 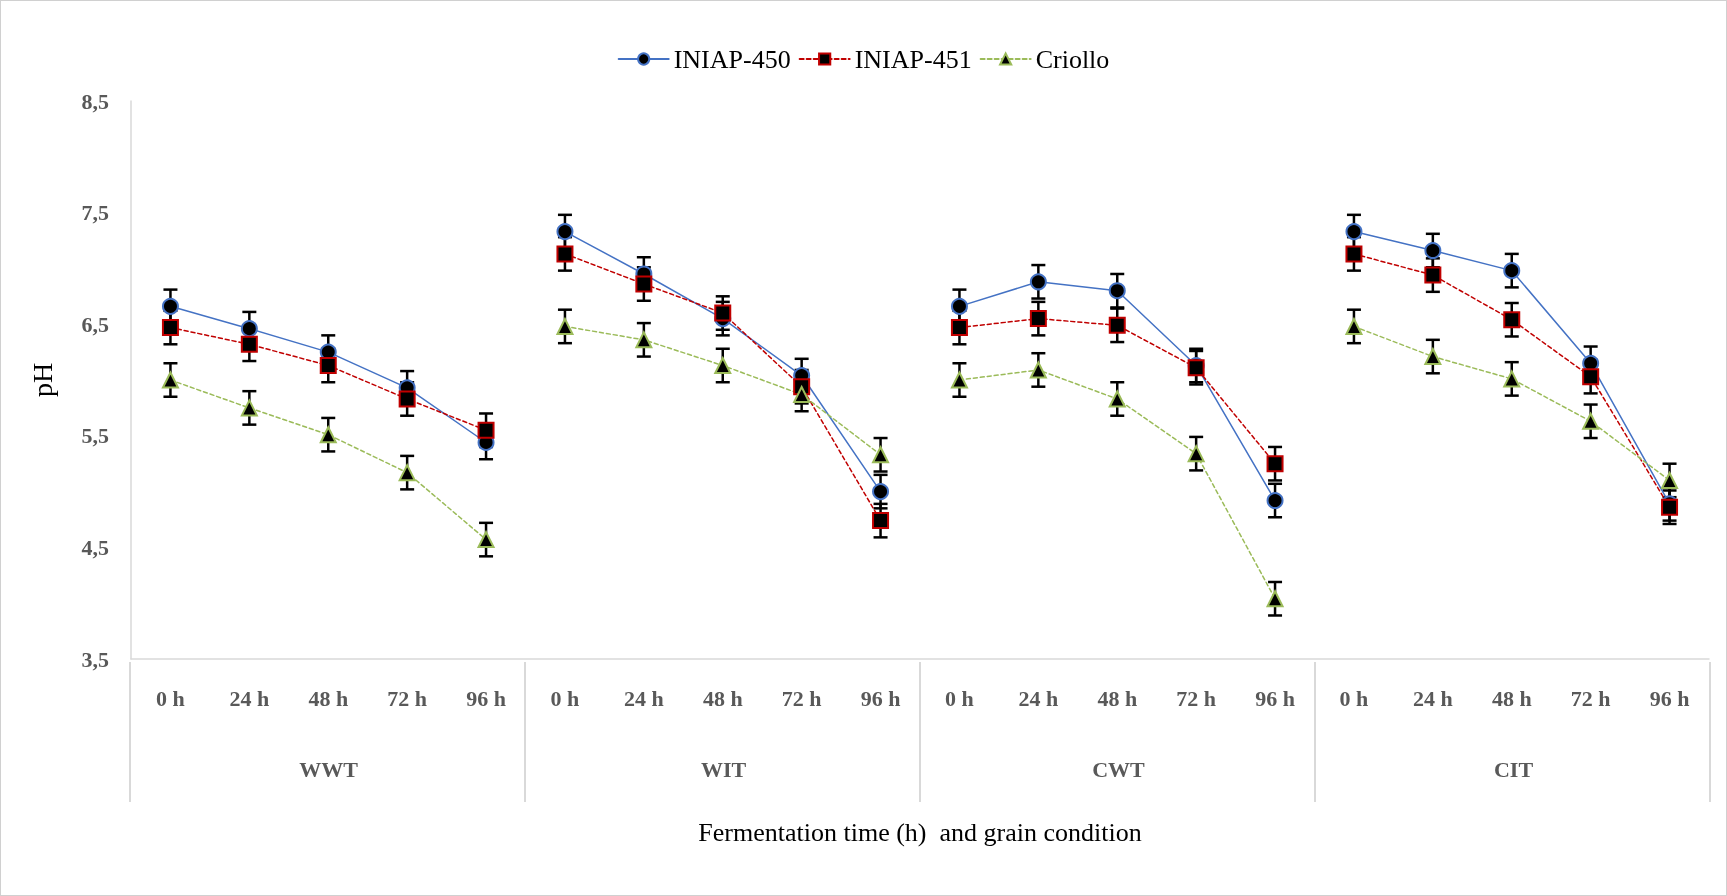 I want to click on y-tick-label: 6,5, so click(x=95, y=324).